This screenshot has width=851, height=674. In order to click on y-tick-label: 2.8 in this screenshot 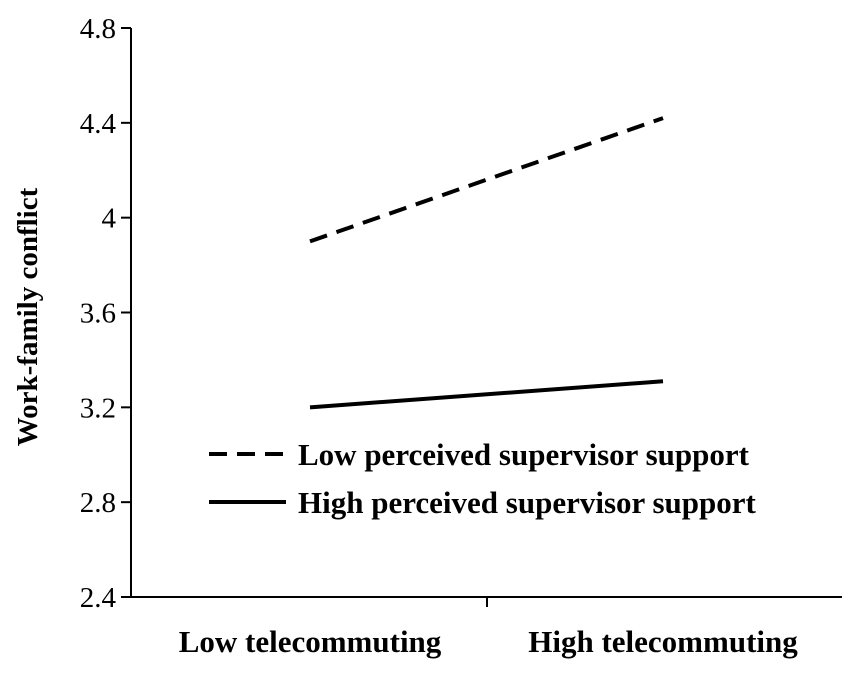, I will do `click(98, 503)`.